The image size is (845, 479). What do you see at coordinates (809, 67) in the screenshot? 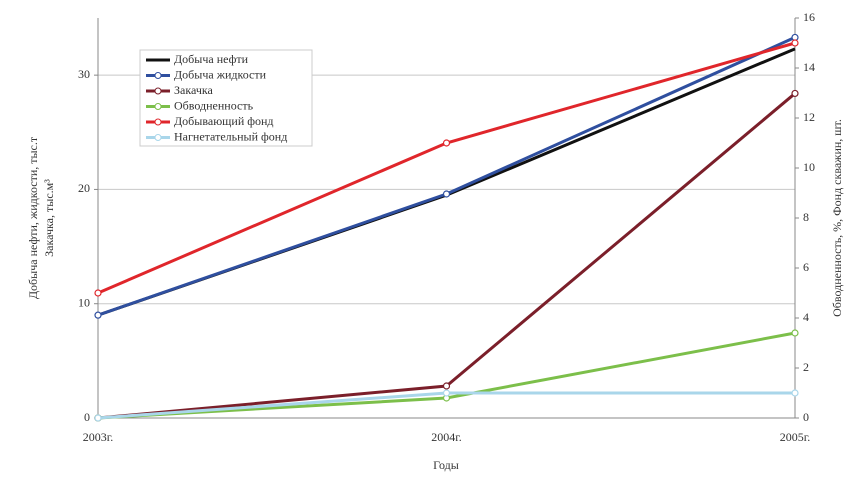
I see `y2-tick-label: 14` at bounding box center [809, 67].